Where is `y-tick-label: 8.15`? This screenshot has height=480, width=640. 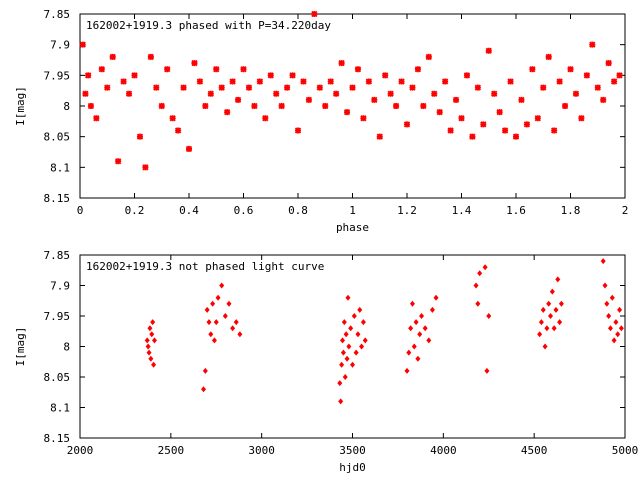
y-tick-label: 8.15 is located at coordinates (57, 438).